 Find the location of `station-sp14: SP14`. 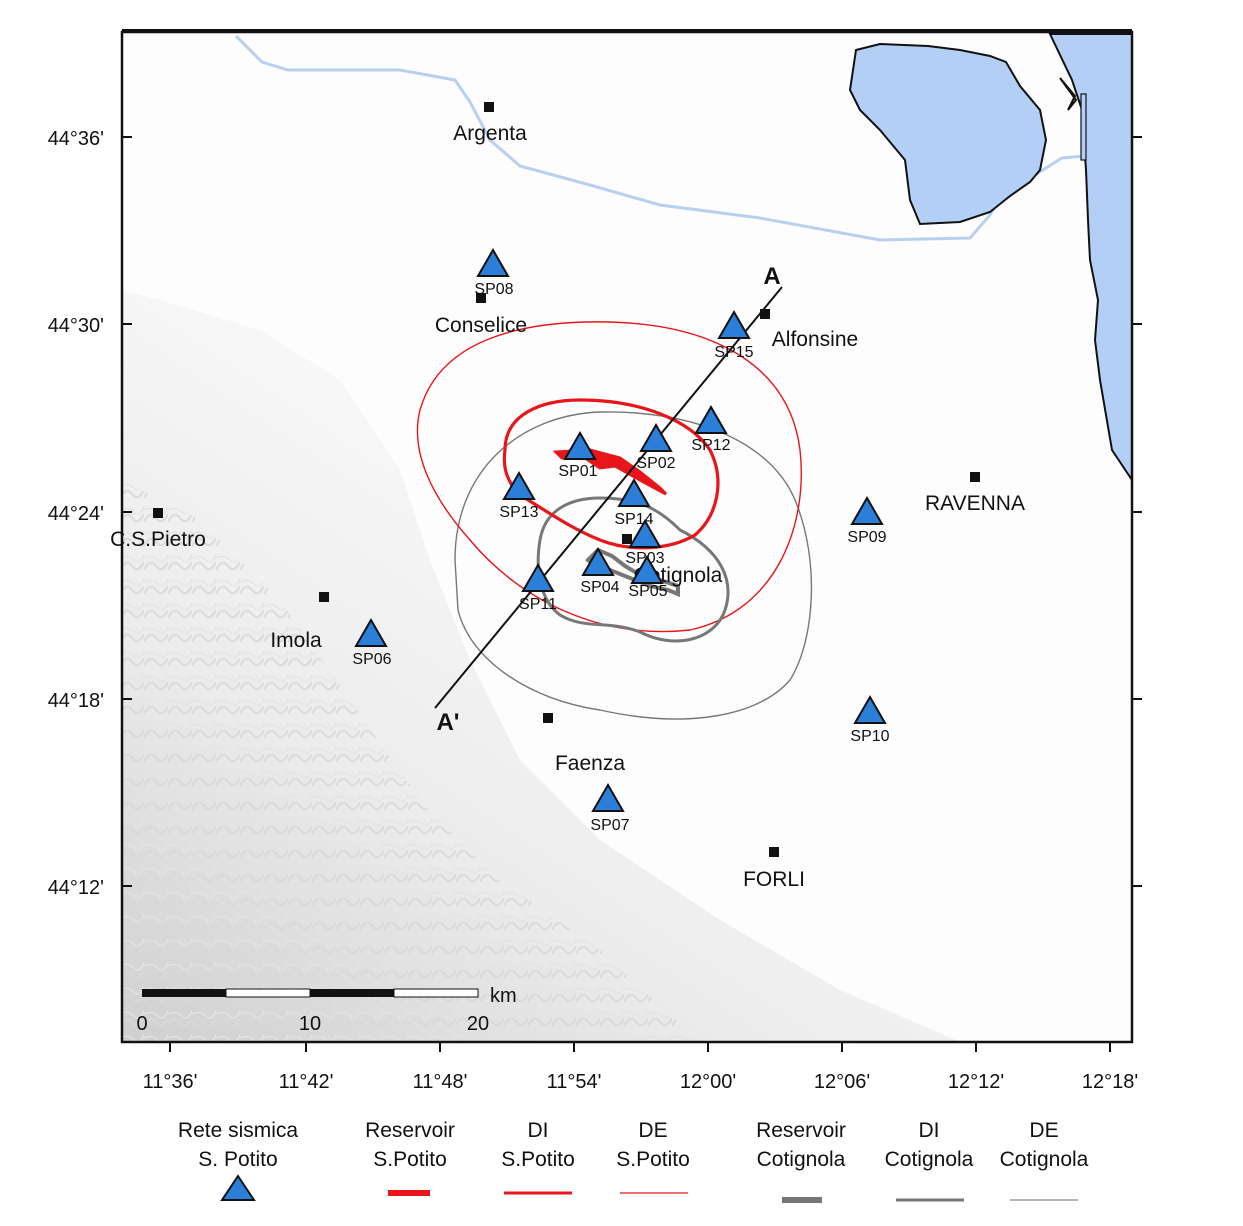

station-sp14: SP14 is located at coordinates (634, 502).